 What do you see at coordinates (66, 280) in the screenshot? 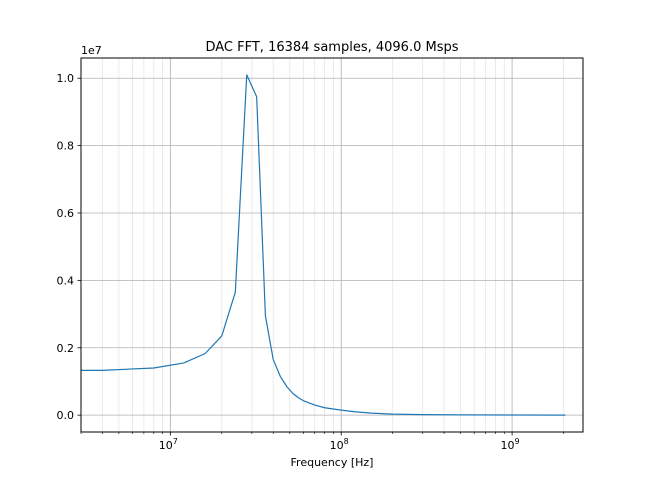
I see `y-tick-label: 0.4` at bounding box center [66, 280].